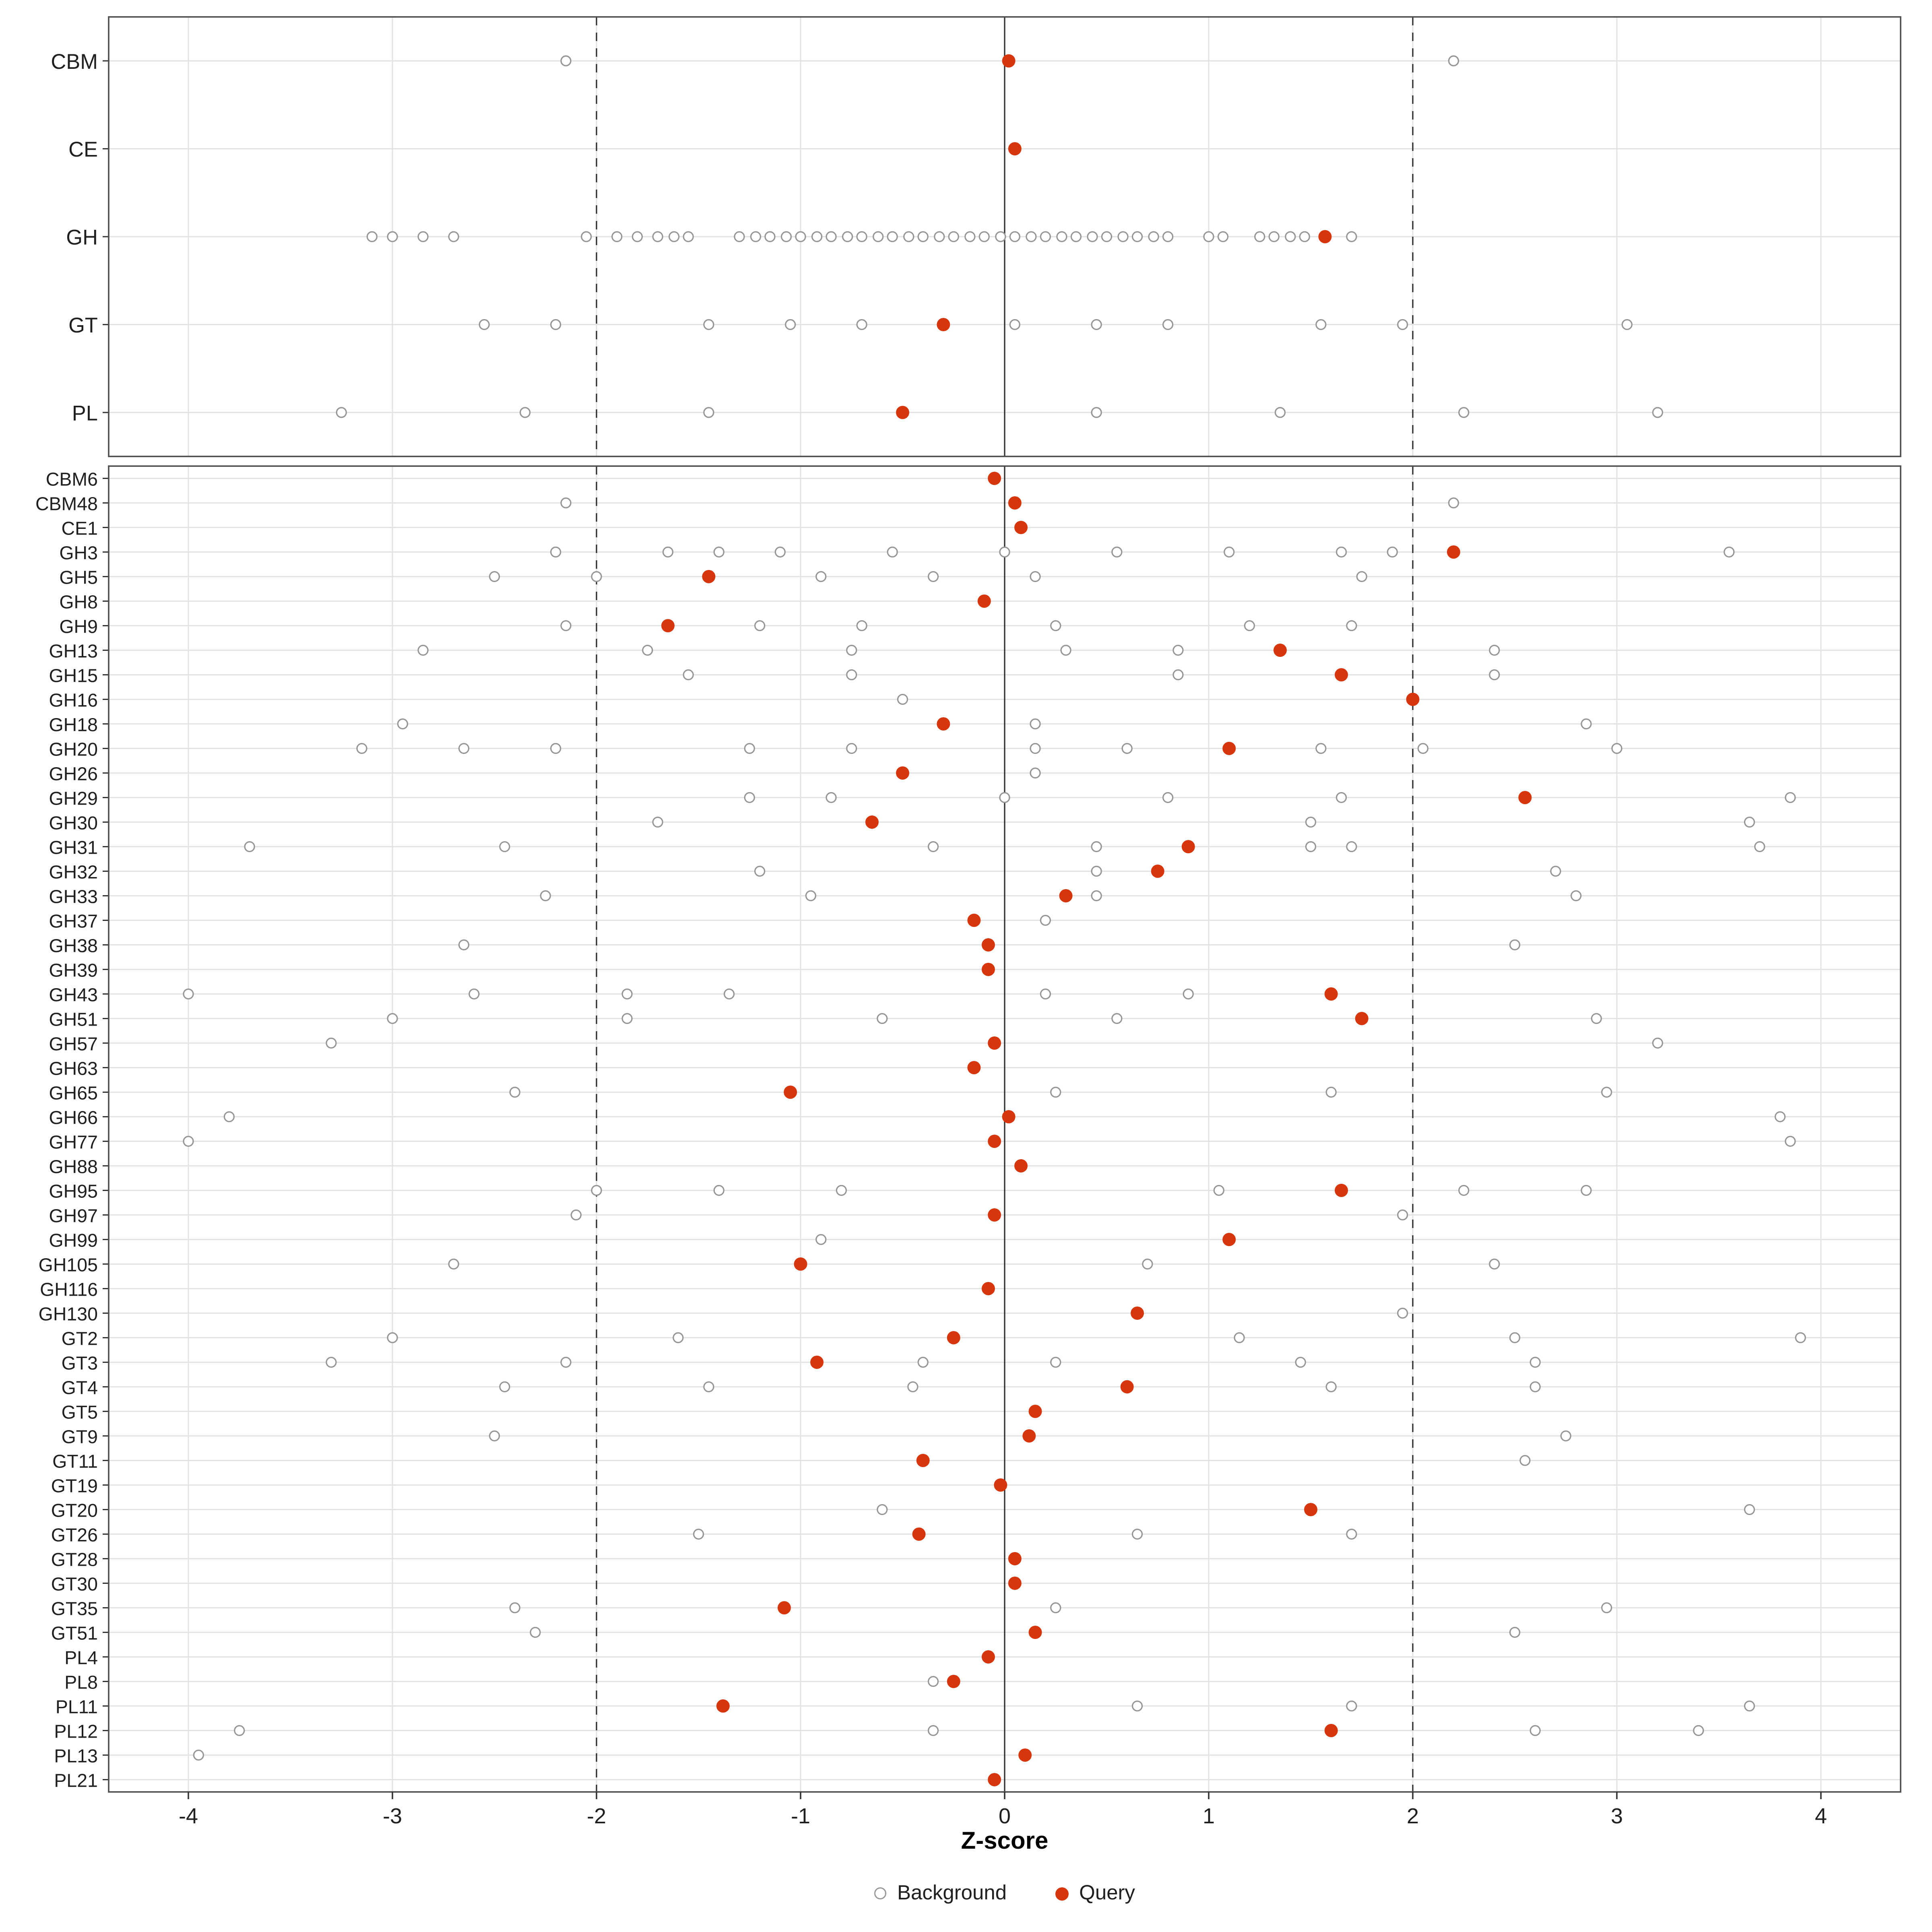 This screenshot has width=1932, height=1932. I want to click on row-label: GH8, so click(78, 601).